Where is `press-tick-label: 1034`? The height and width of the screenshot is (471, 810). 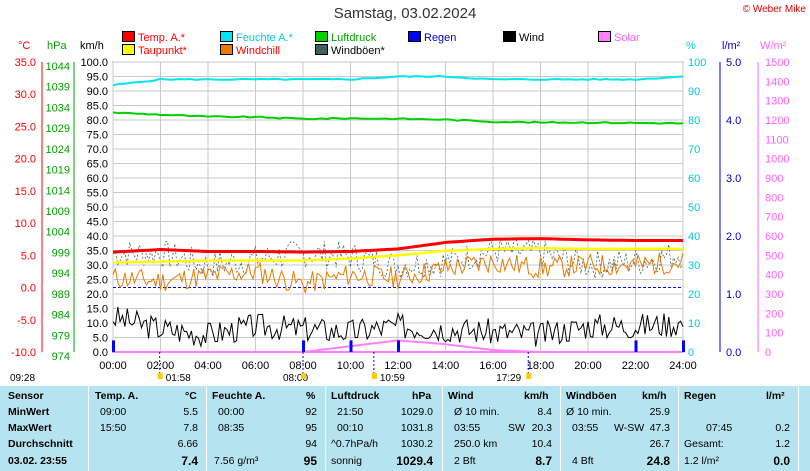 press-tick-label: 1034 is located at coordinates (58, 108).